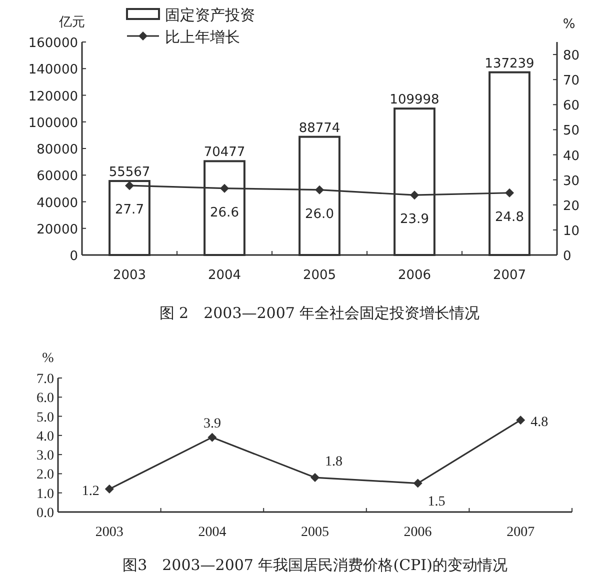 The width and height of the screenshot is (605, 582). What do you see at coordinates (571, 106) in the screenshot?
I see `y2-tick-label: 60` at bounding box center [571, 106].